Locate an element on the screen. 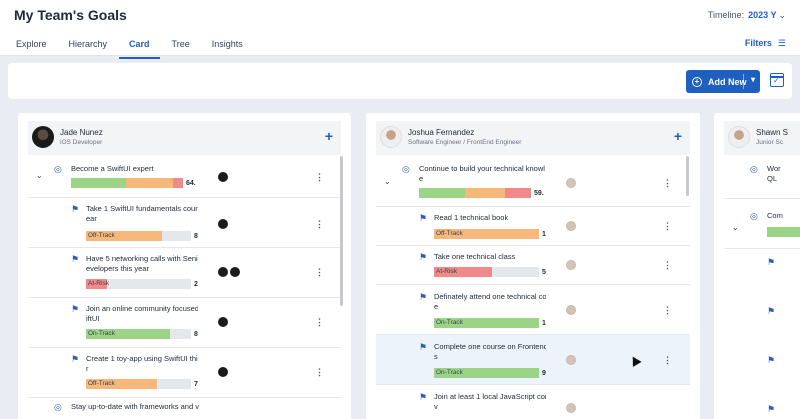 Image resolution: width=800 pixels, height=419 pixels. member-role: Software Engineer / FrontEnd Engineer is located at coordinates (465, 142).